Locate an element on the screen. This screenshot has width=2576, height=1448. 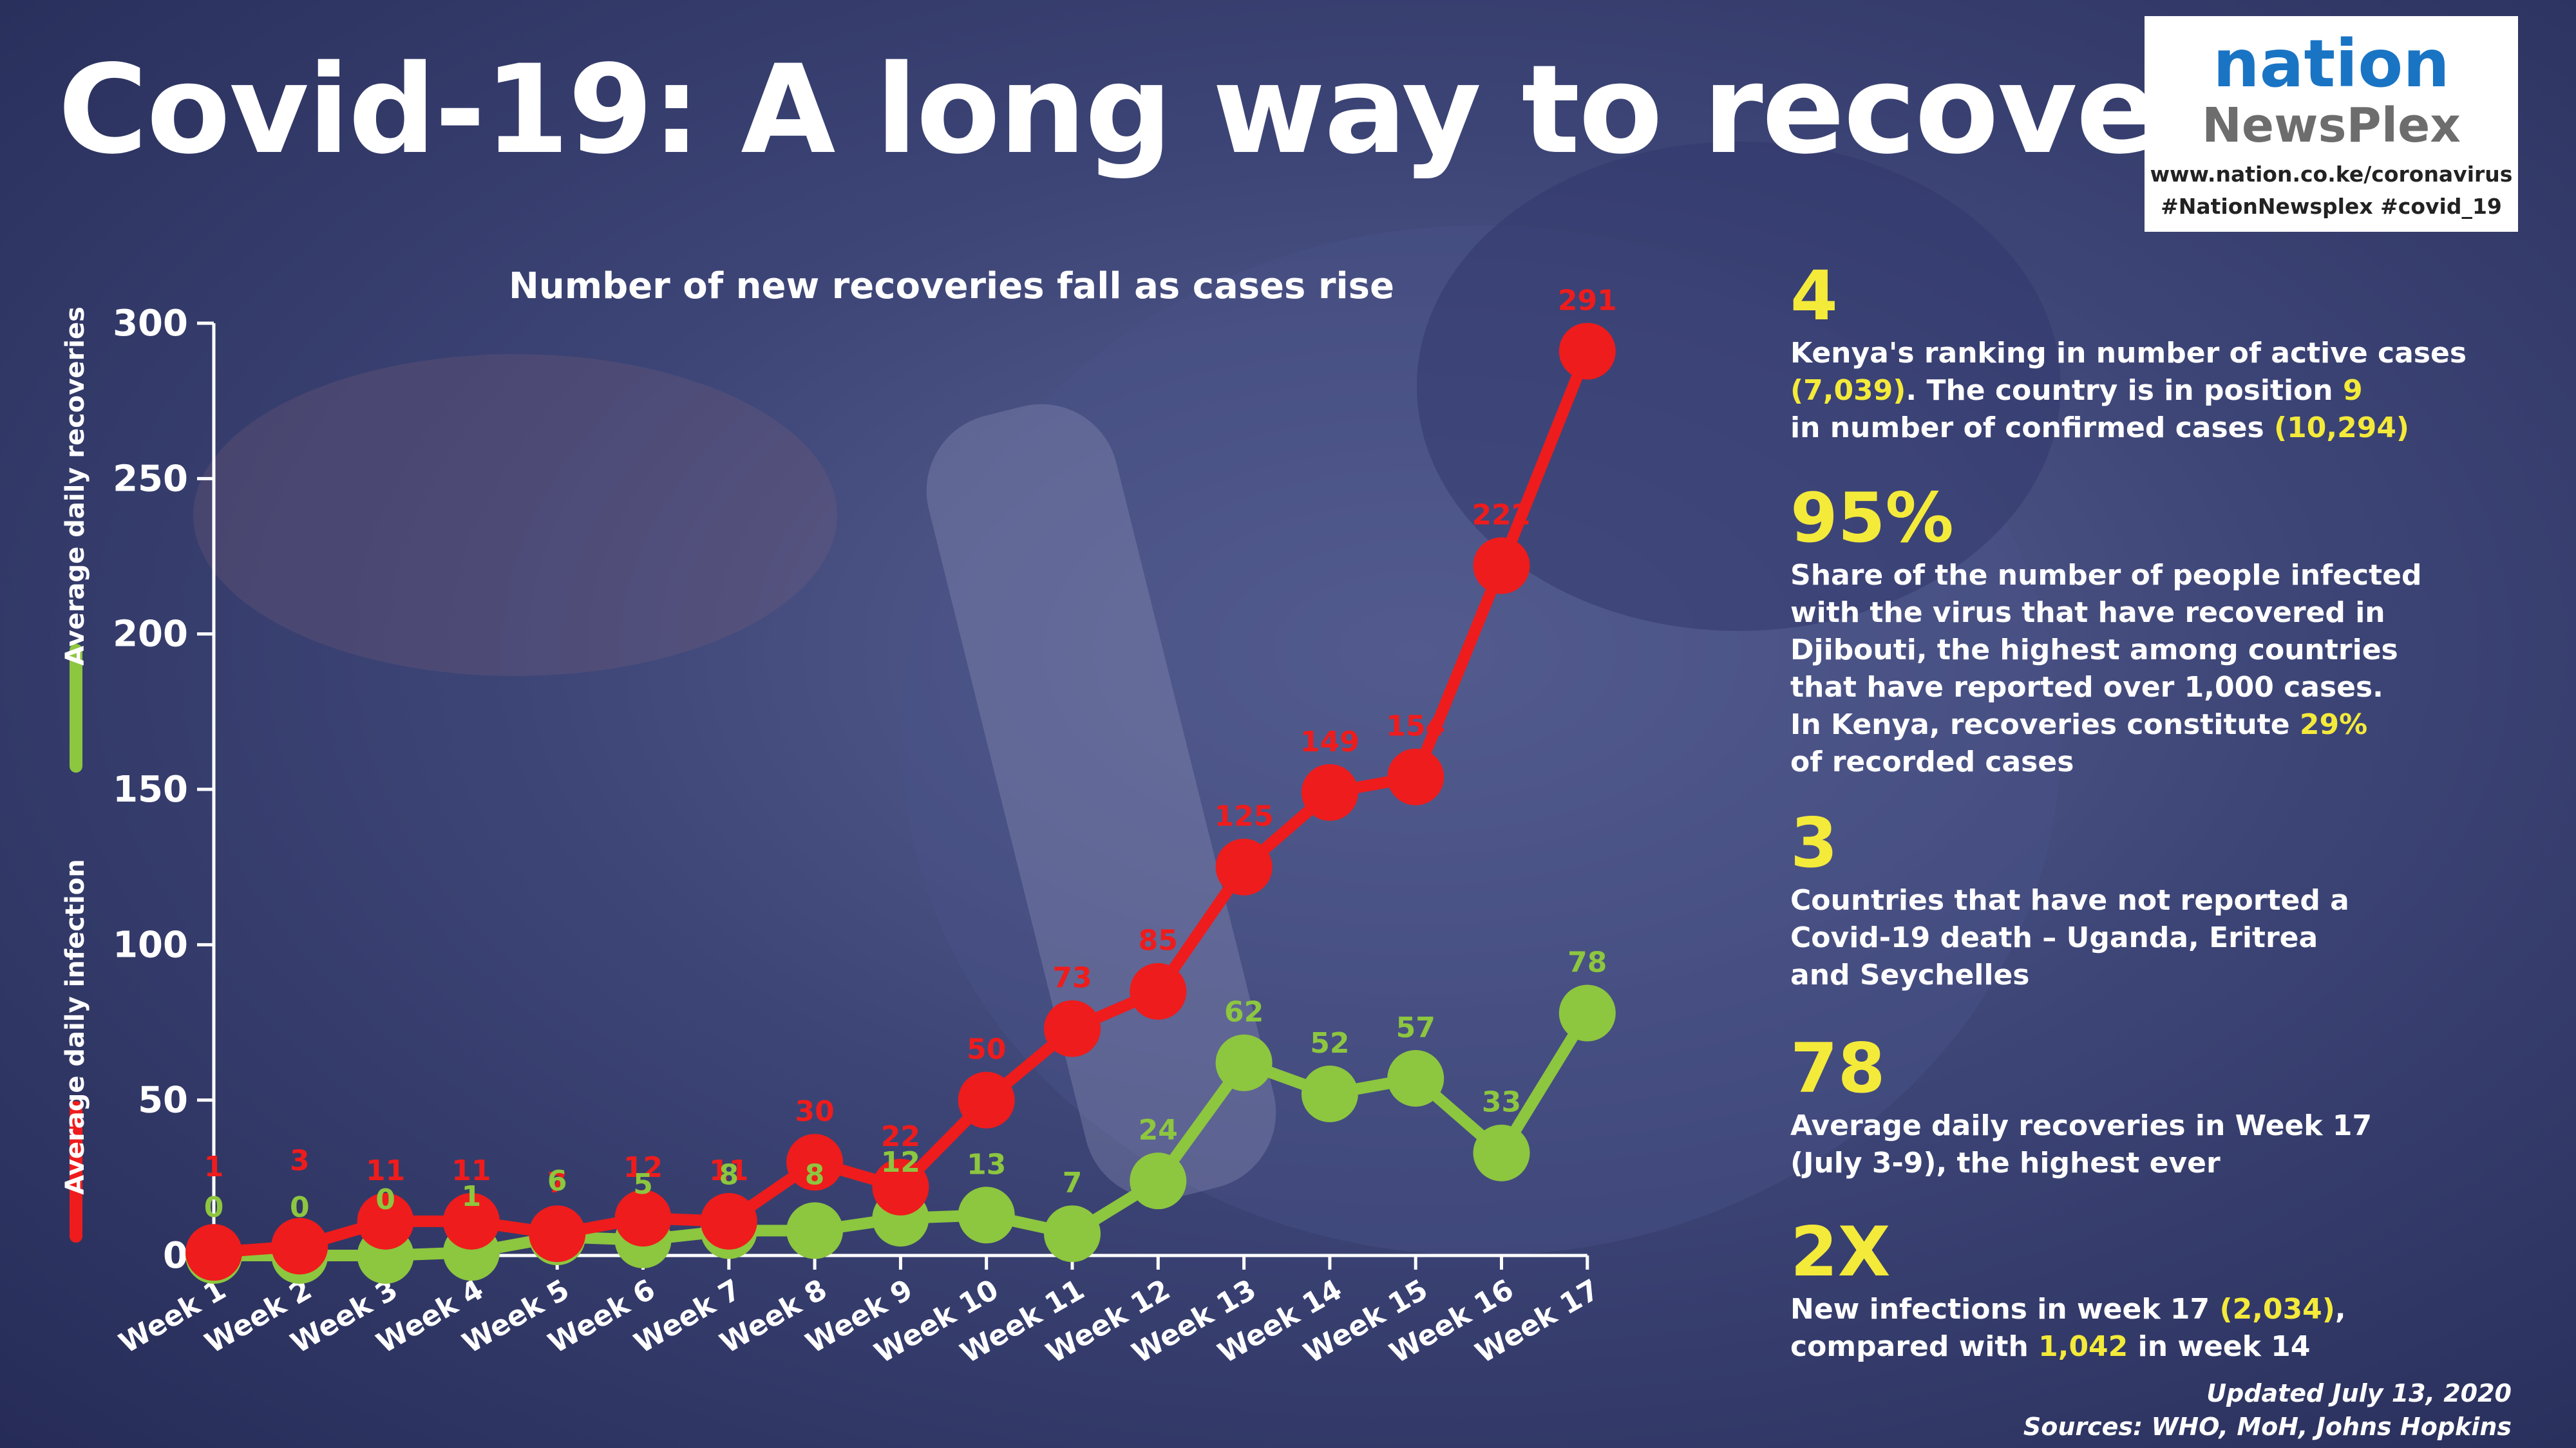
page-title: Covid-19: A long way to recovery is located at coordinates (1177, 110).